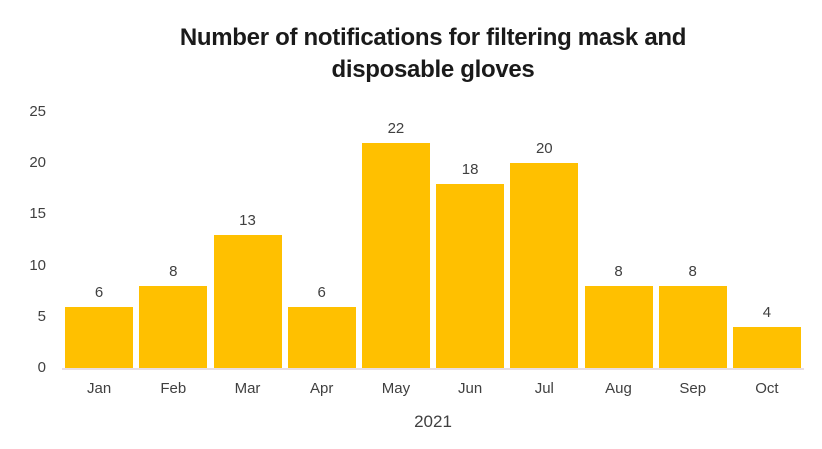  I want to click on y-axis-tick-label: 20, so click(37, 162).